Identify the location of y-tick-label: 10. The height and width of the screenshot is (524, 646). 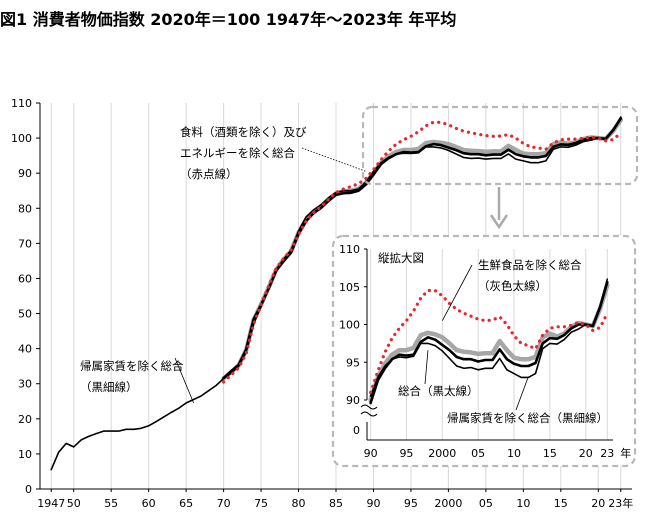
(25, 454).